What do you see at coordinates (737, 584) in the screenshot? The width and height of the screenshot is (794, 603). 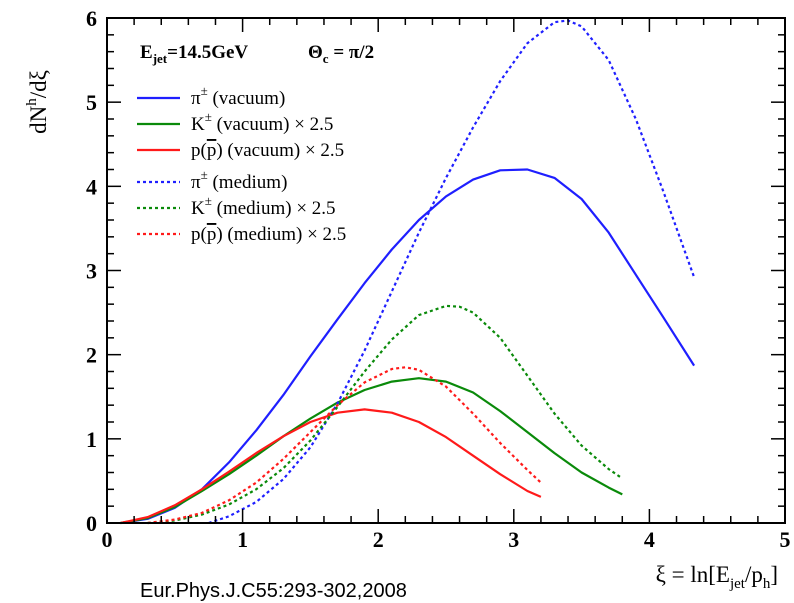 I see `x-axis-label-sub1: jet` at bounding box center [737, 584].